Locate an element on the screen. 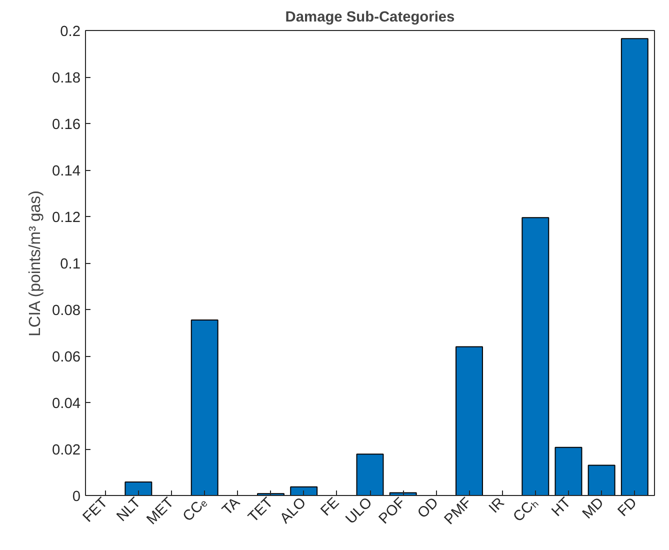 The height and width of the screenshot is (550, 669). y-tick-label: 0.16 is located at coordinates (66, 125).